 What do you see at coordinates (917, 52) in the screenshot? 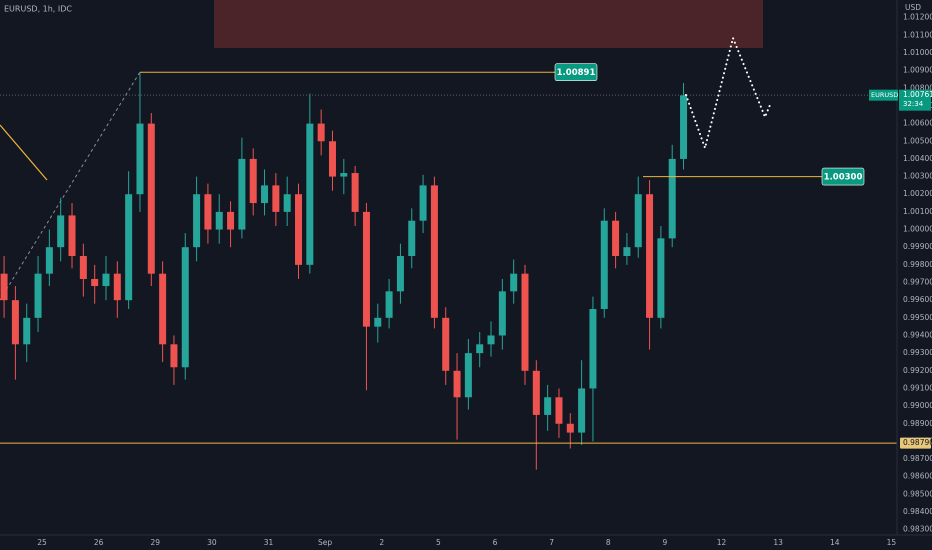
I see `y-tick-label: 1.01000` at bounding box center [917, 52].